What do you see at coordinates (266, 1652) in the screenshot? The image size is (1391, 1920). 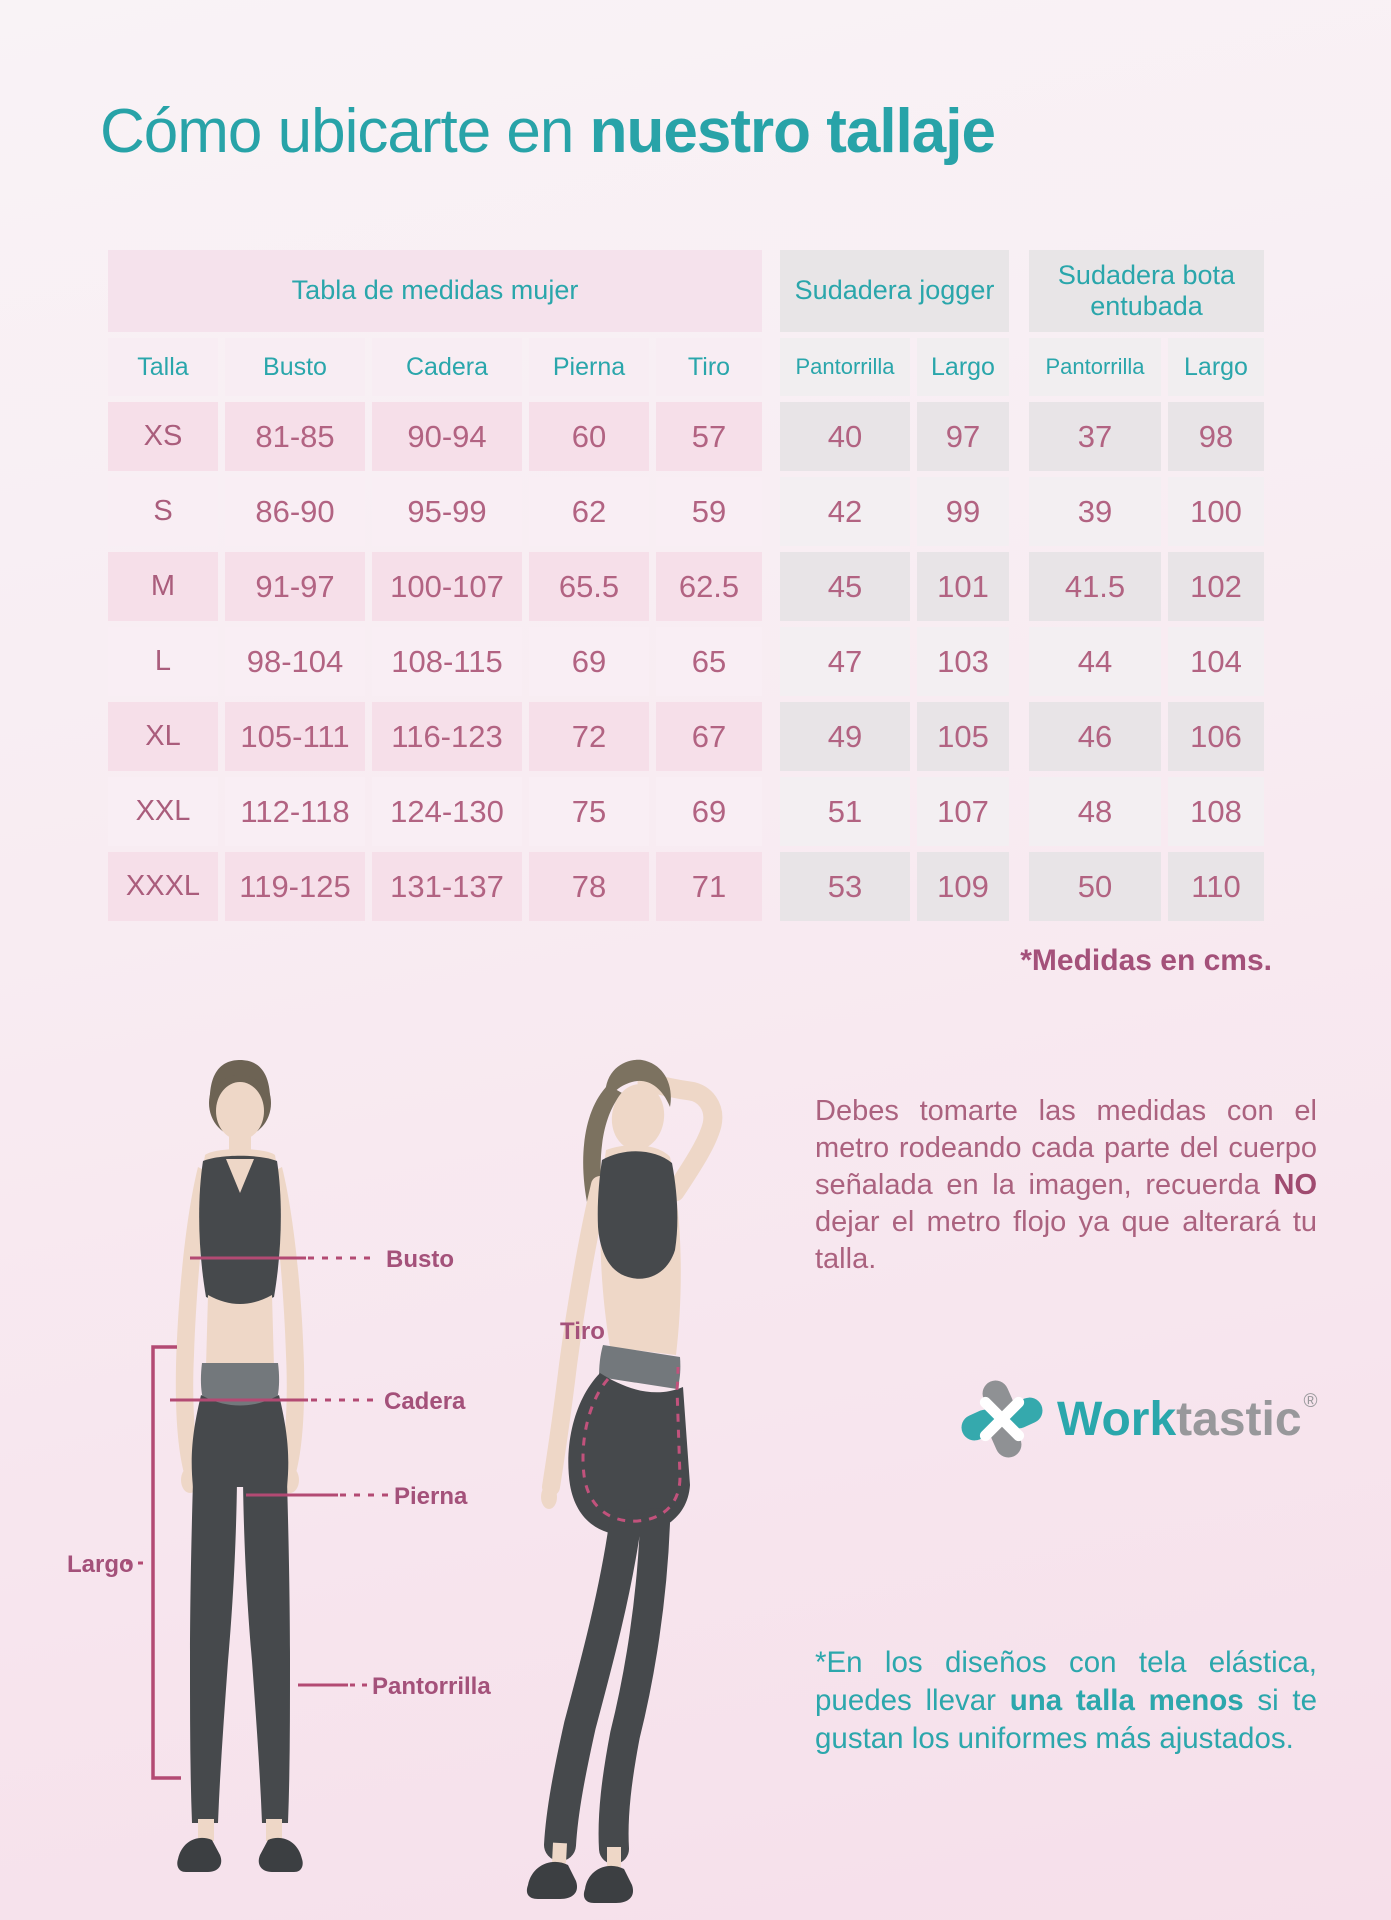 I see `front-right-leg` at bounding box center [266, 1652].